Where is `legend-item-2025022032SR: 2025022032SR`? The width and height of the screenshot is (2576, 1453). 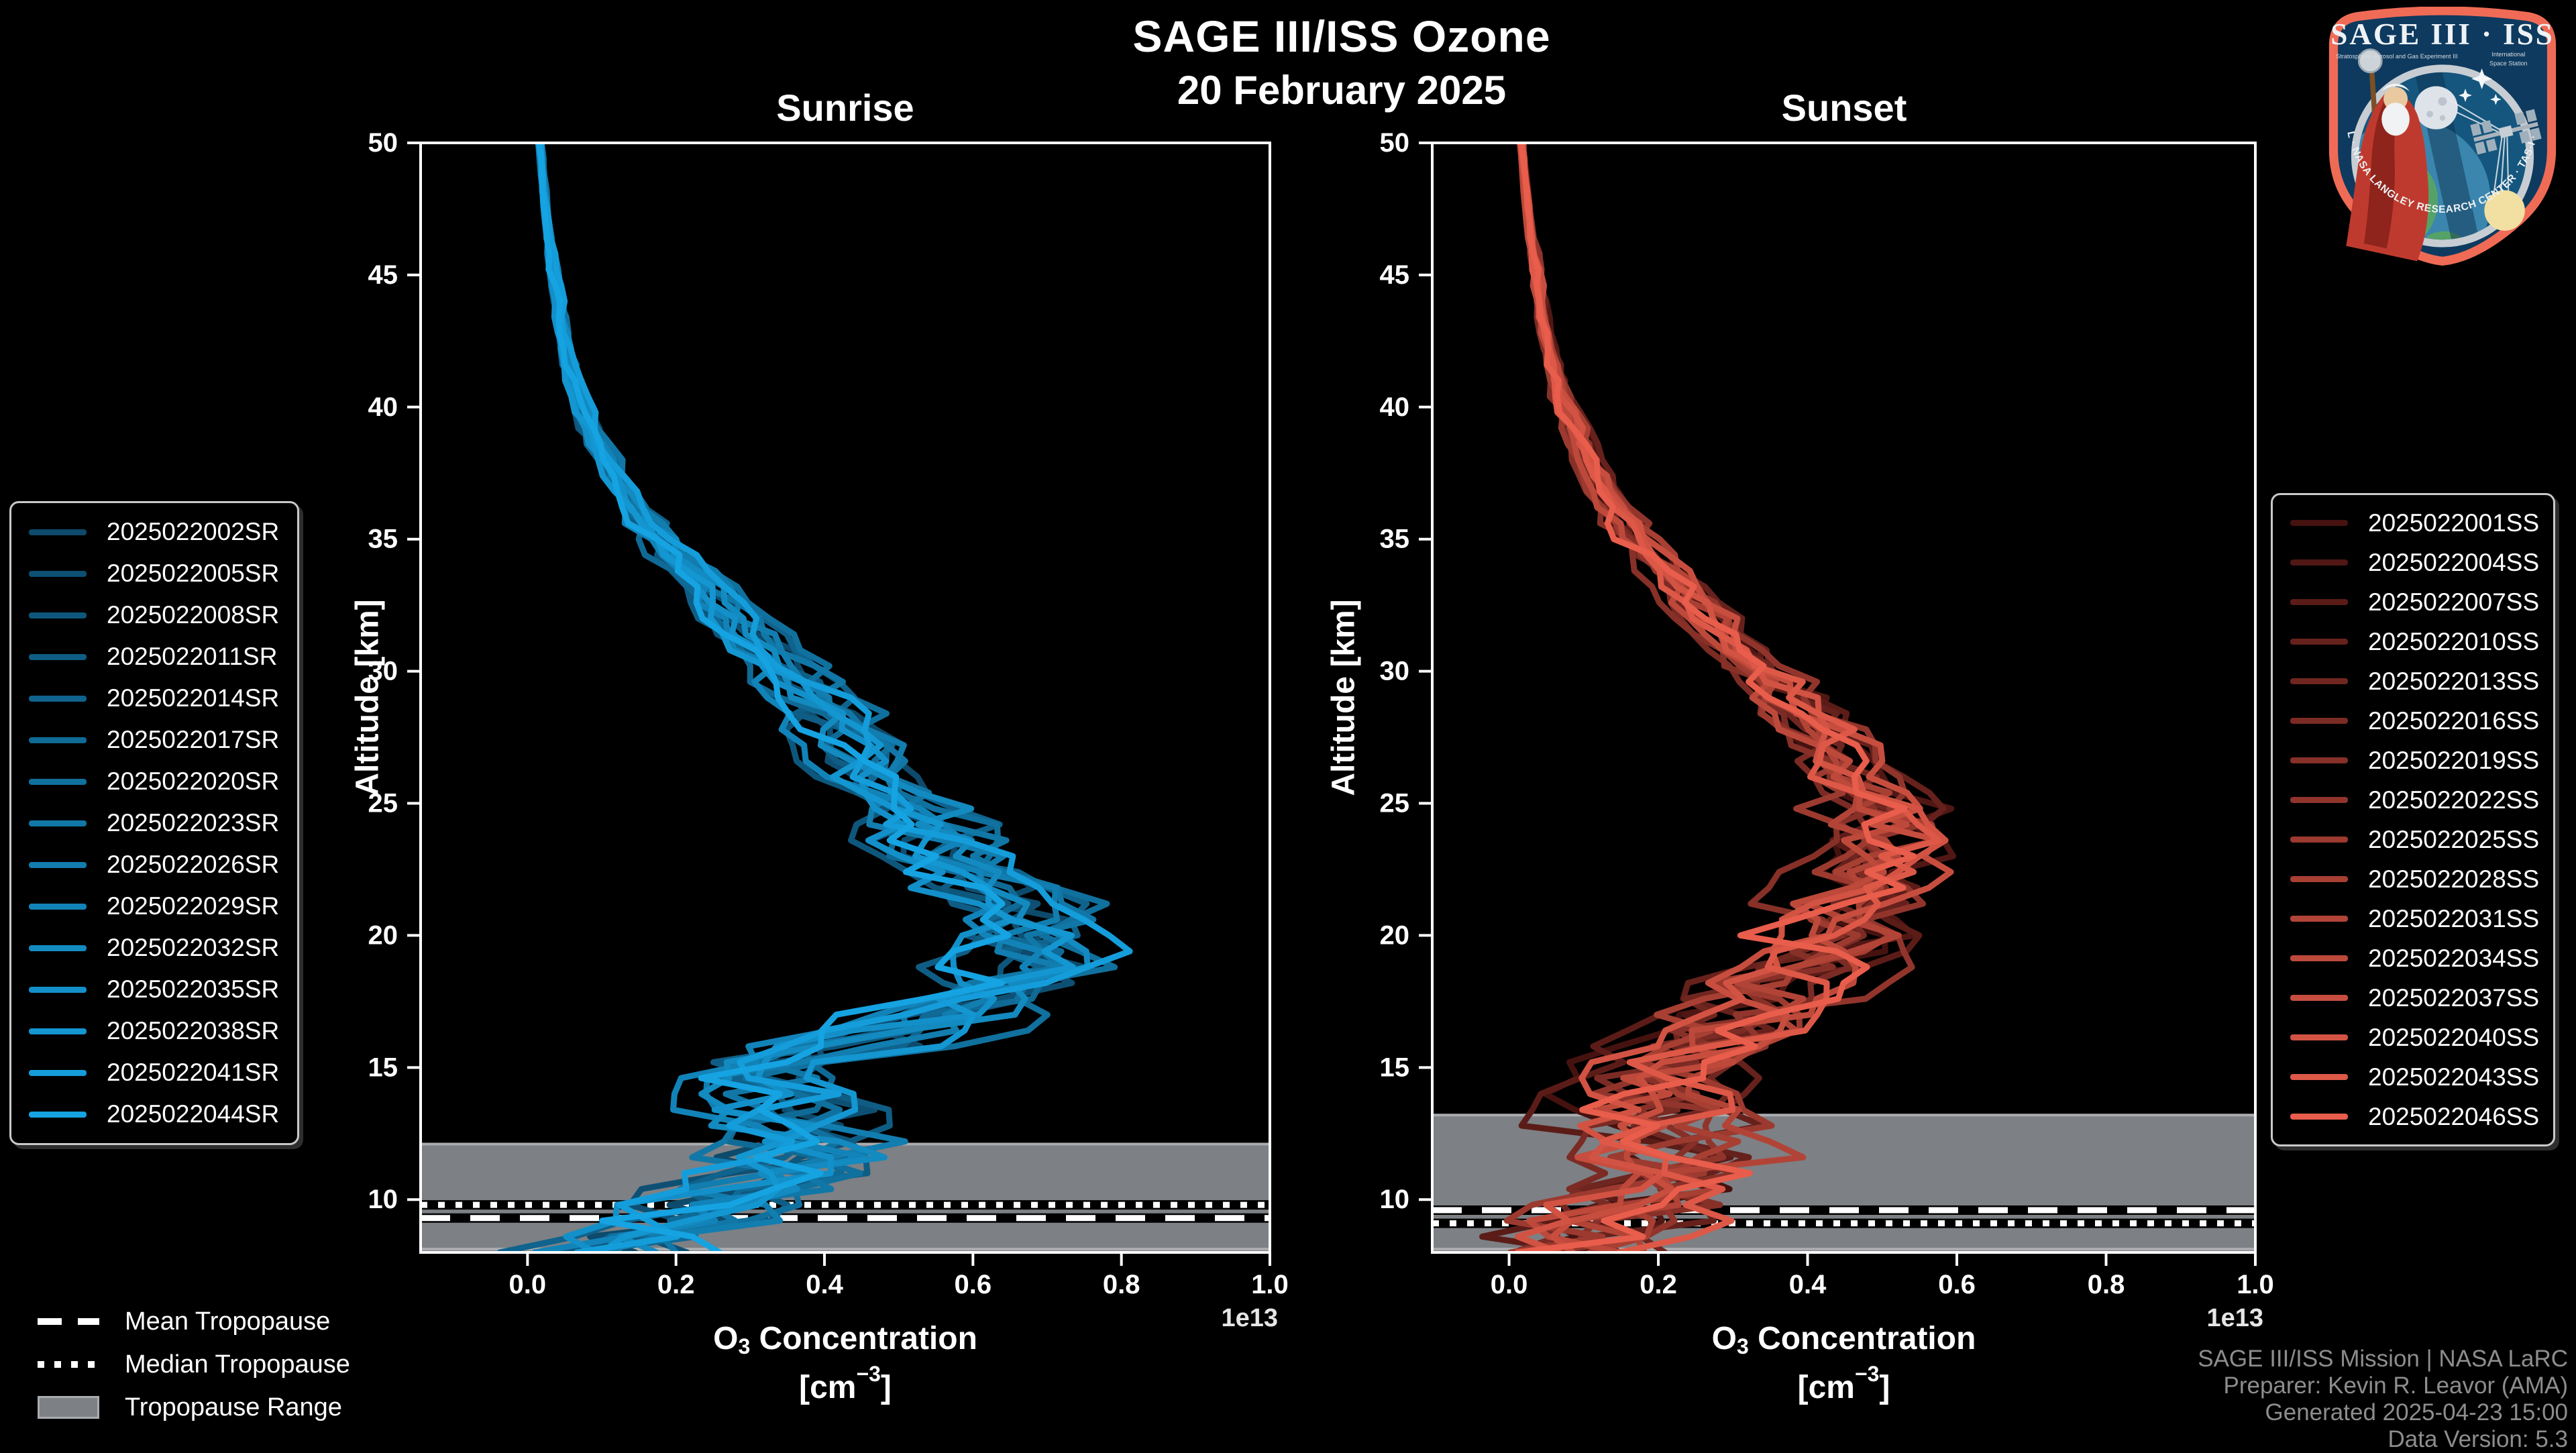 legend-item-2025022032SR: 2025022032SR is located at coordinates (154, 948).